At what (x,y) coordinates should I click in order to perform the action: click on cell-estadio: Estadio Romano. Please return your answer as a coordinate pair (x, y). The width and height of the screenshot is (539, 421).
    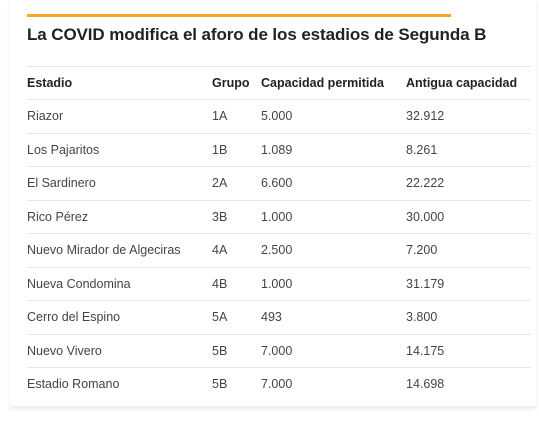
    Looking at the image, I should click on (73, 384).